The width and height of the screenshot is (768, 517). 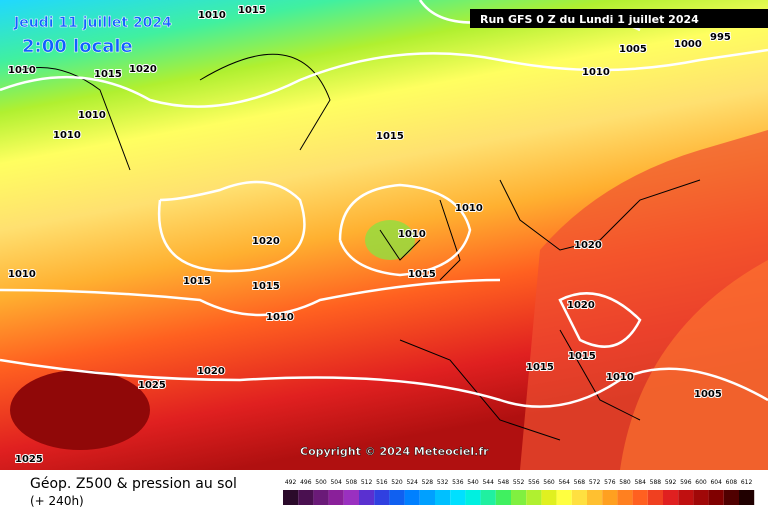 What do you see at coordinates (443, 482) in the screenshot?
I see `scale-label: 532` at bounding box center [443, 482].